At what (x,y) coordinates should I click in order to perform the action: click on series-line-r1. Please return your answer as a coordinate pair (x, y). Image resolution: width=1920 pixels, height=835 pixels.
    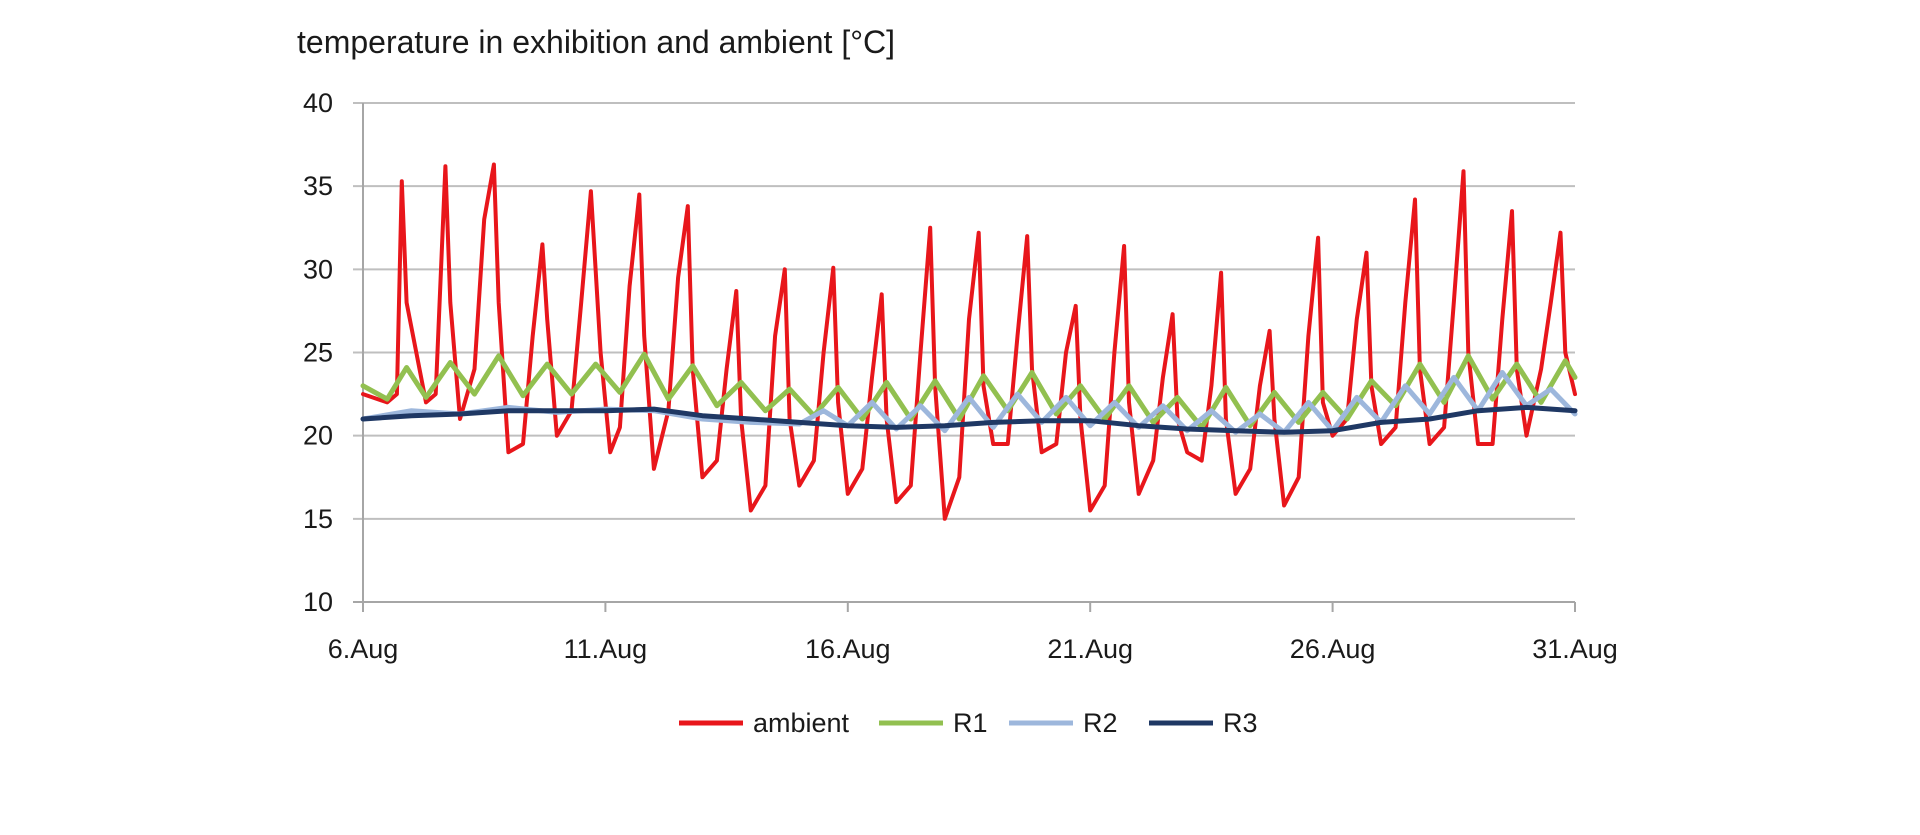
    Looking at the image, I should click on (969, 390).